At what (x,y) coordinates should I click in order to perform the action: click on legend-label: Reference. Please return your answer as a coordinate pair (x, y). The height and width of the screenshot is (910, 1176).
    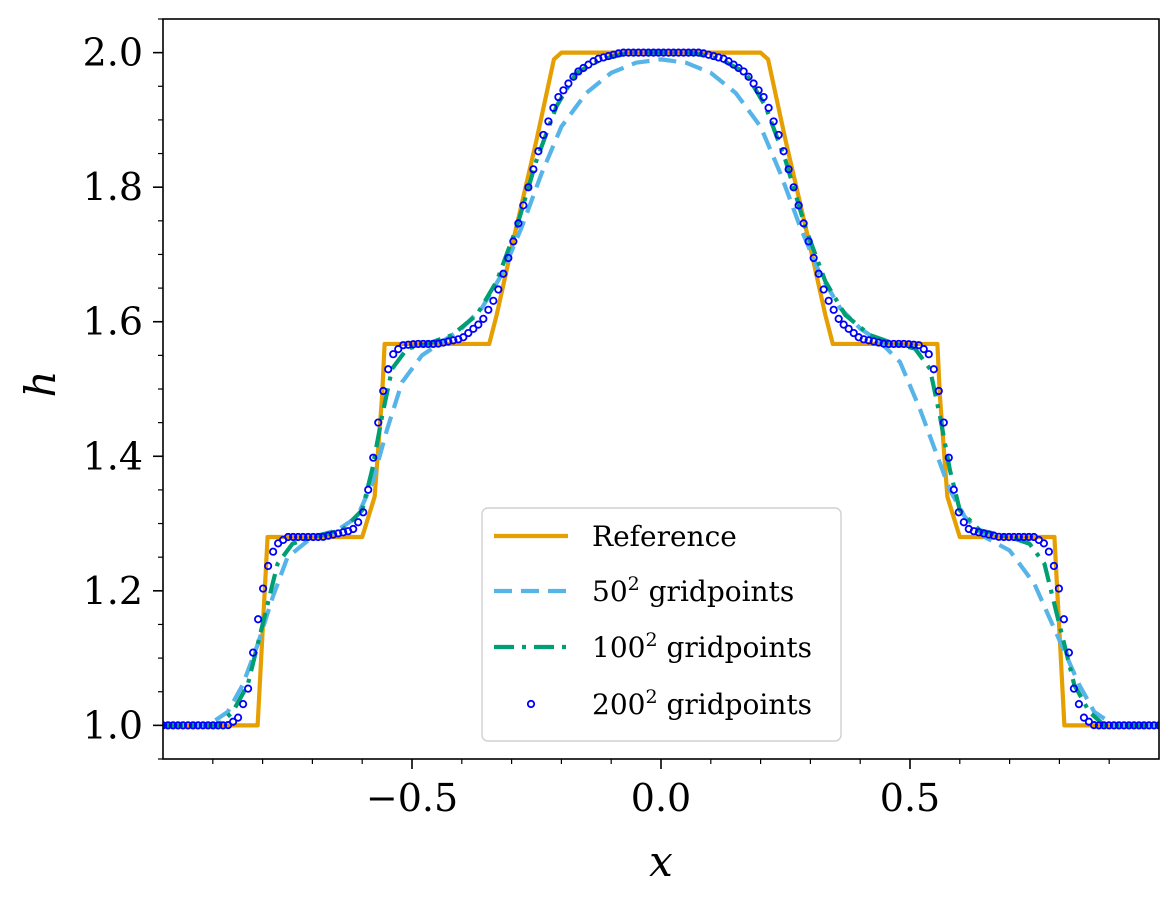
    Looking at the image, I should click on (664, 536).